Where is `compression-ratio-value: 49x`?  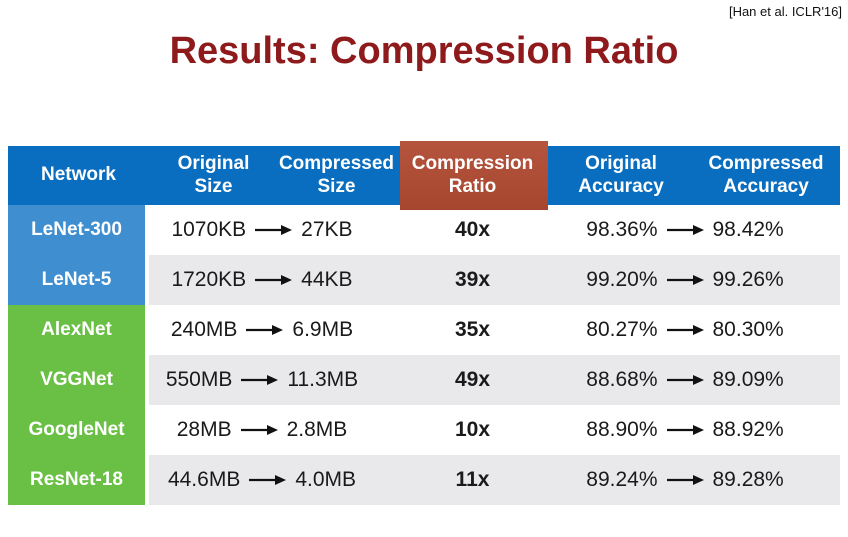 compression-ratio-value: 49x is located at coordinates (472, 380).